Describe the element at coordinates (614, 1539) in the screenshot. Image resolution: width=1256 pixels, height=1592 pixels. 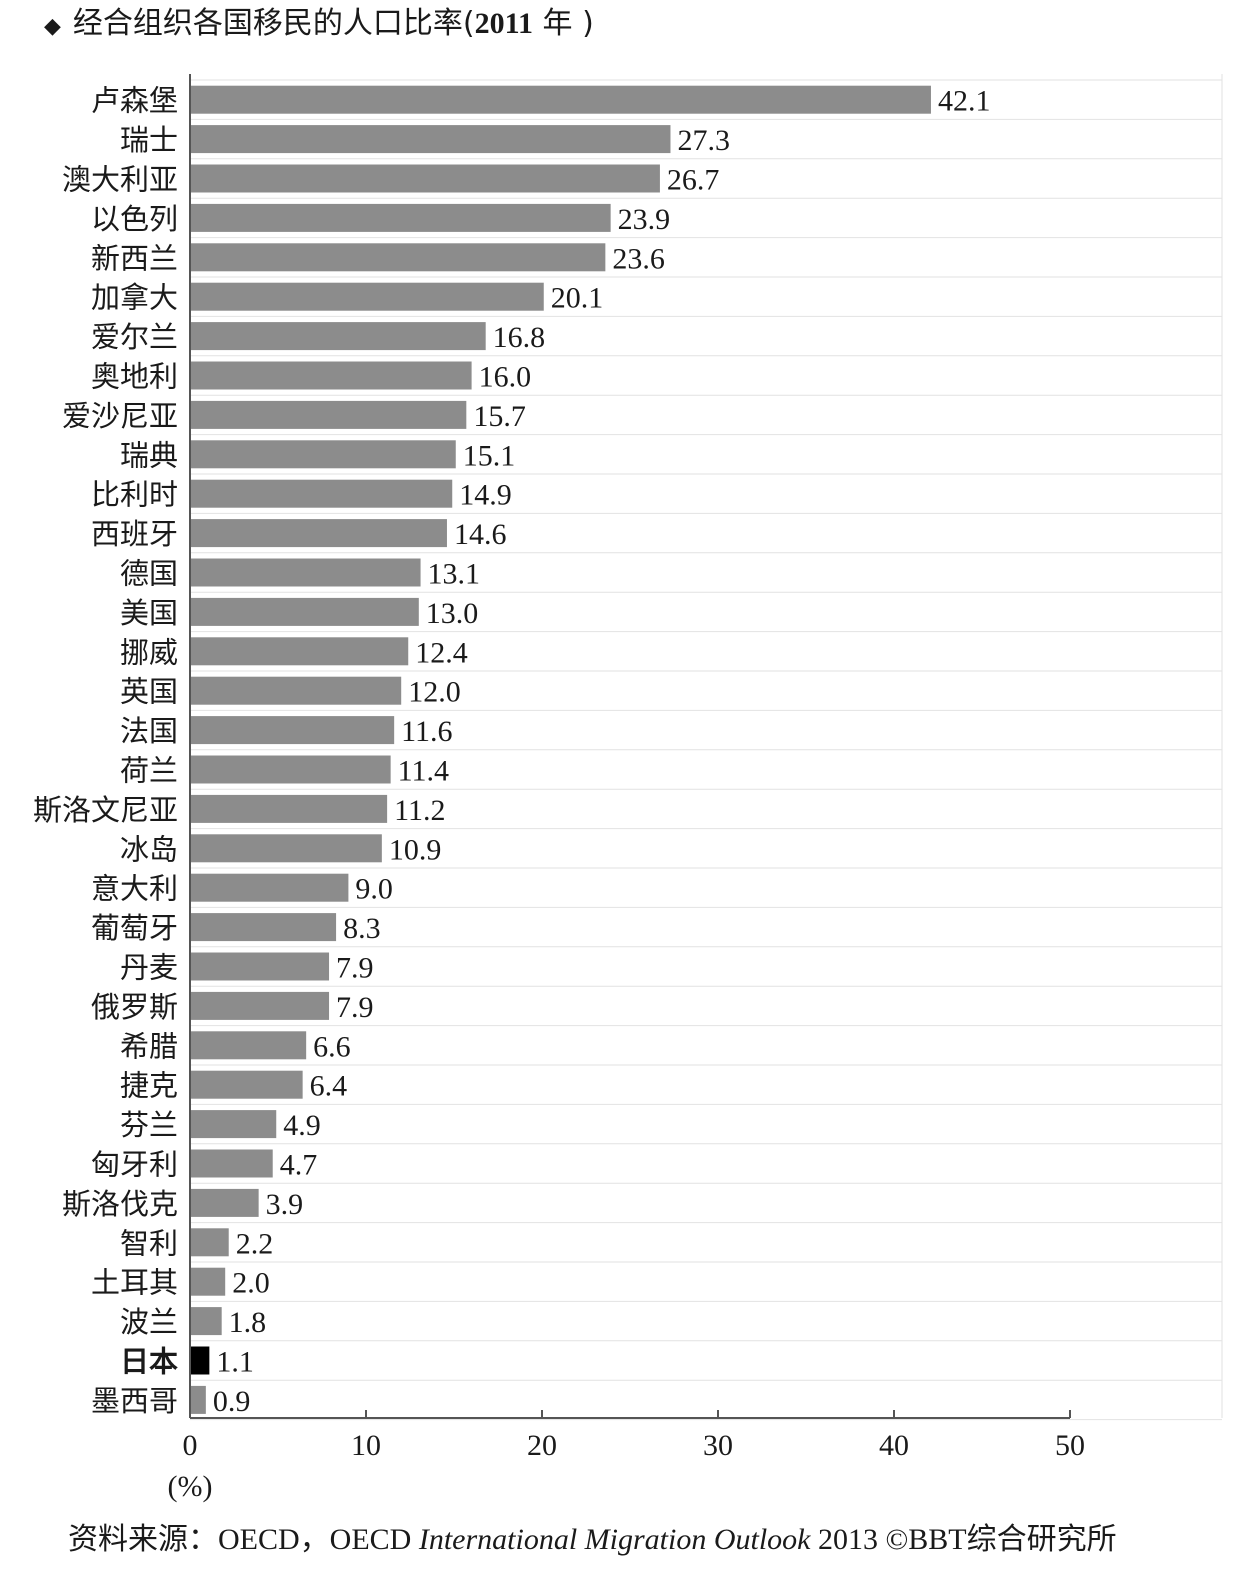
I see `source-italic: International Migration Outlook` at that location.